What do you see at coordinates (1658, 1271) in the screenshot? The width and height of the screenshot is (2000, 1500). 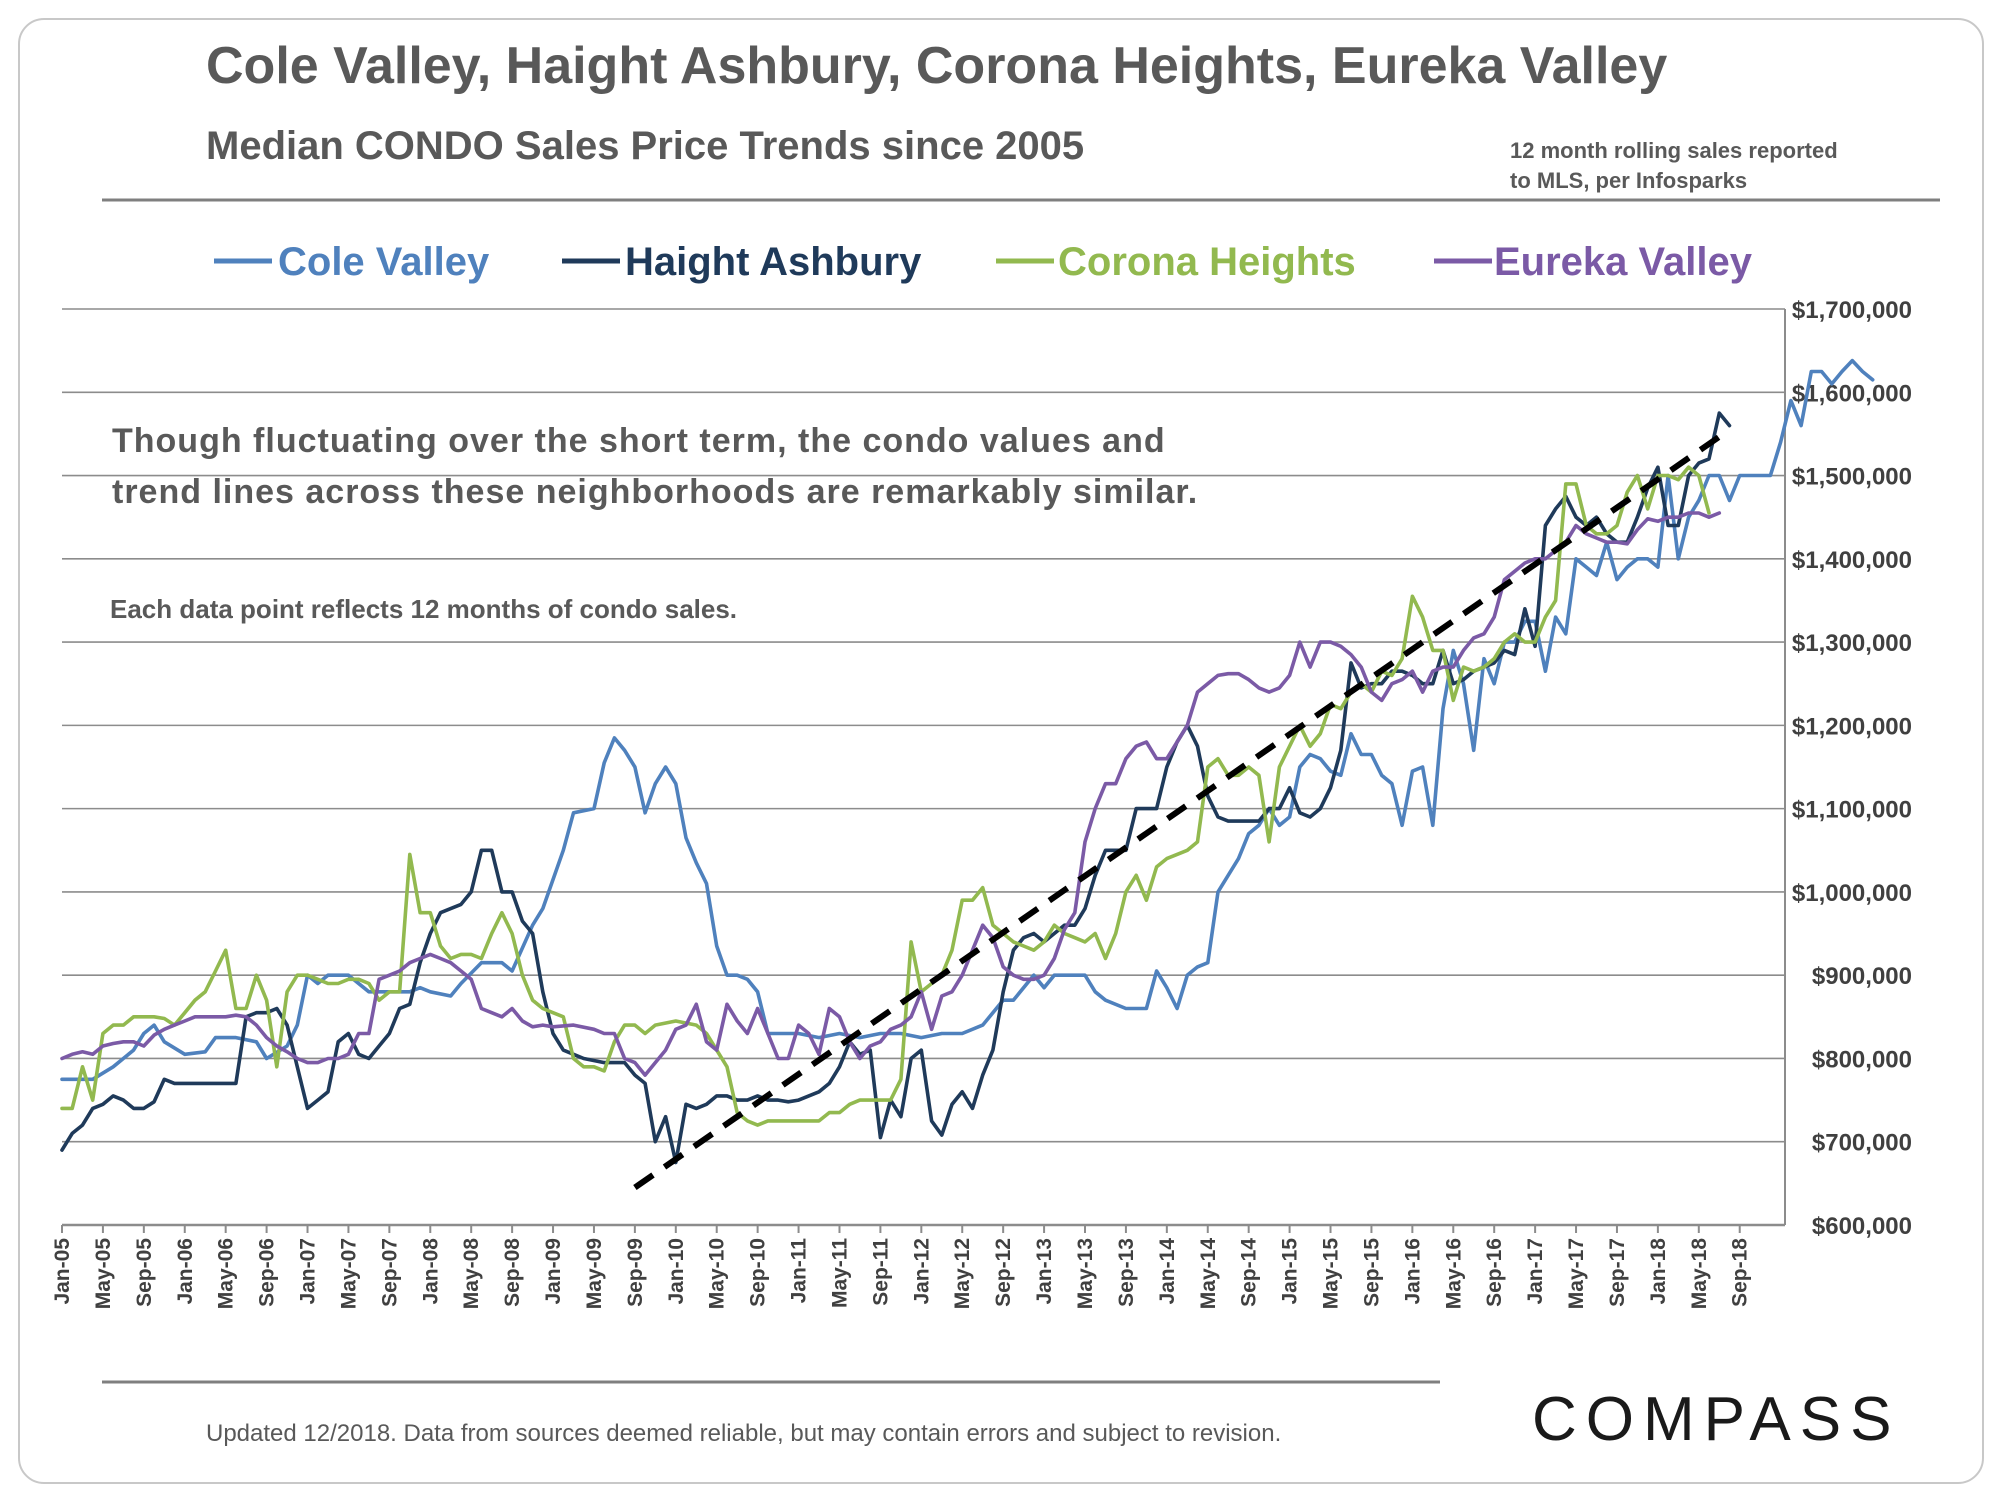 I see `x-tick-label: Jan-18` at bounding box center [1658, 1271].